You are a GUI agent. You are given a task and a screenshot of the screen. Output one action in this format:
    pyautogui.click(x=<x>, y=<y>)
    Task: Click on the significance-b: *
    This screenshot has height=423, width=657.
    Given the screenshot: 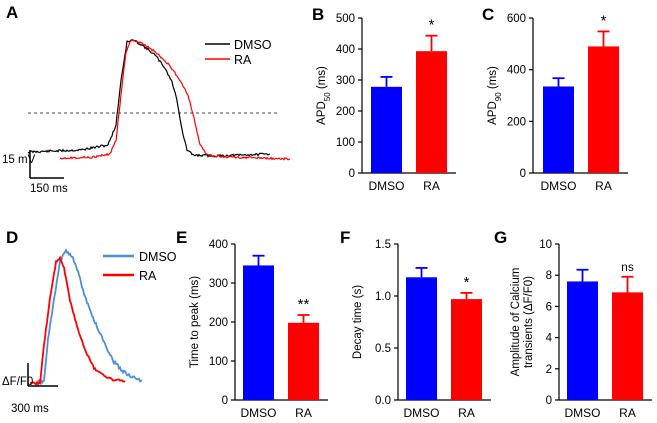 What is the action you would take?
    pyautogui.click(x=432, y=25)
    